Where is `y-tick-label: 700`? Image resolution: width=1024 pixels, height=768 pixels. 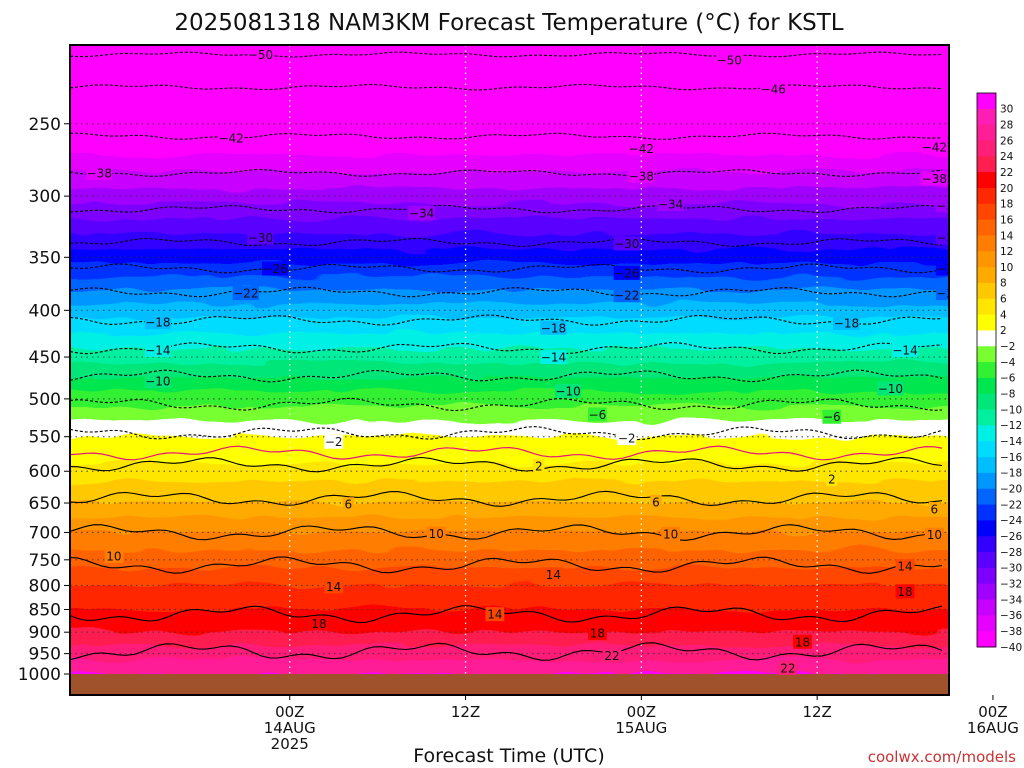
y-tick-label: 700 is located at coordinates (45, 533).